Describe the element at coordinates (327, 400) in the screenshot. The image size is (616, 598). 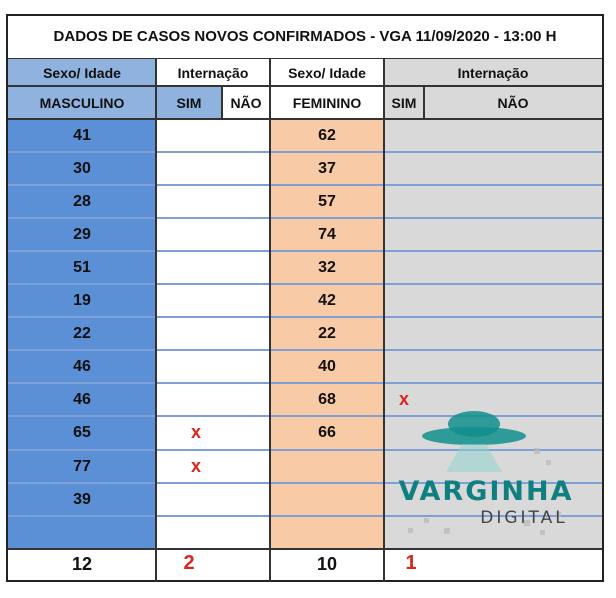
I see `female-age-cell: 68` at that location.